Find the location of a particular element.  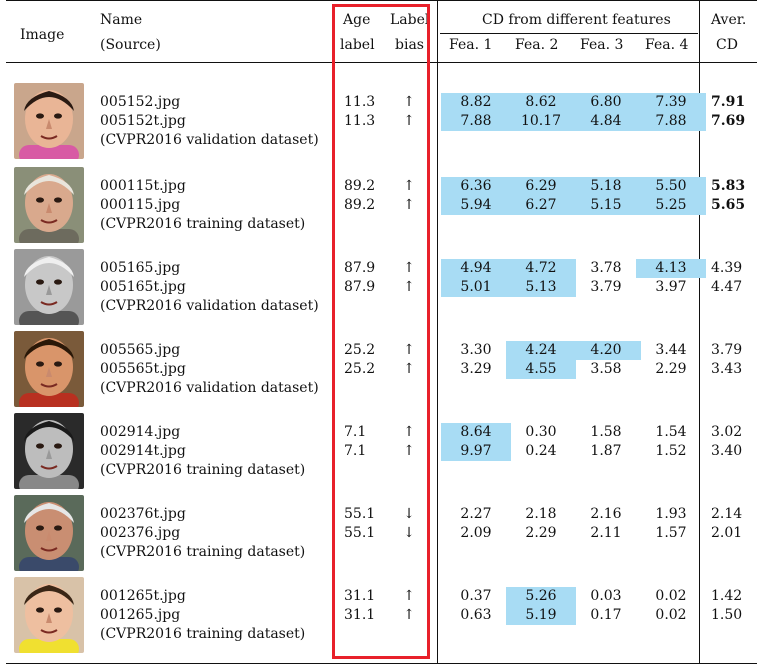

fea2-value: 4.24 is located at coordinates (541, 350).